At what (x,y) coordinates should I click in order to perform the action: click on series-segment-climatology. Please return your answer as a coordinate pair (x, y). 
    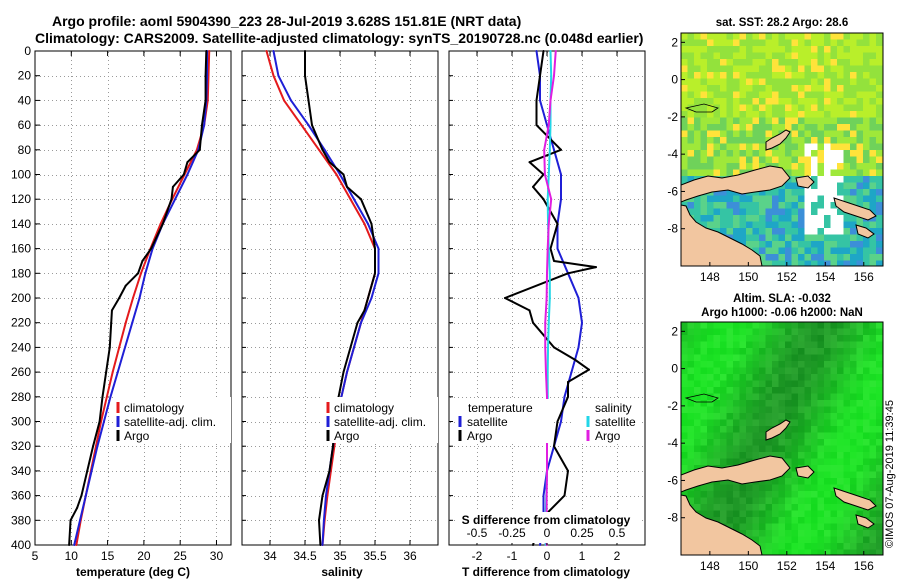
    Looking at the image, I should click on (270, 63).